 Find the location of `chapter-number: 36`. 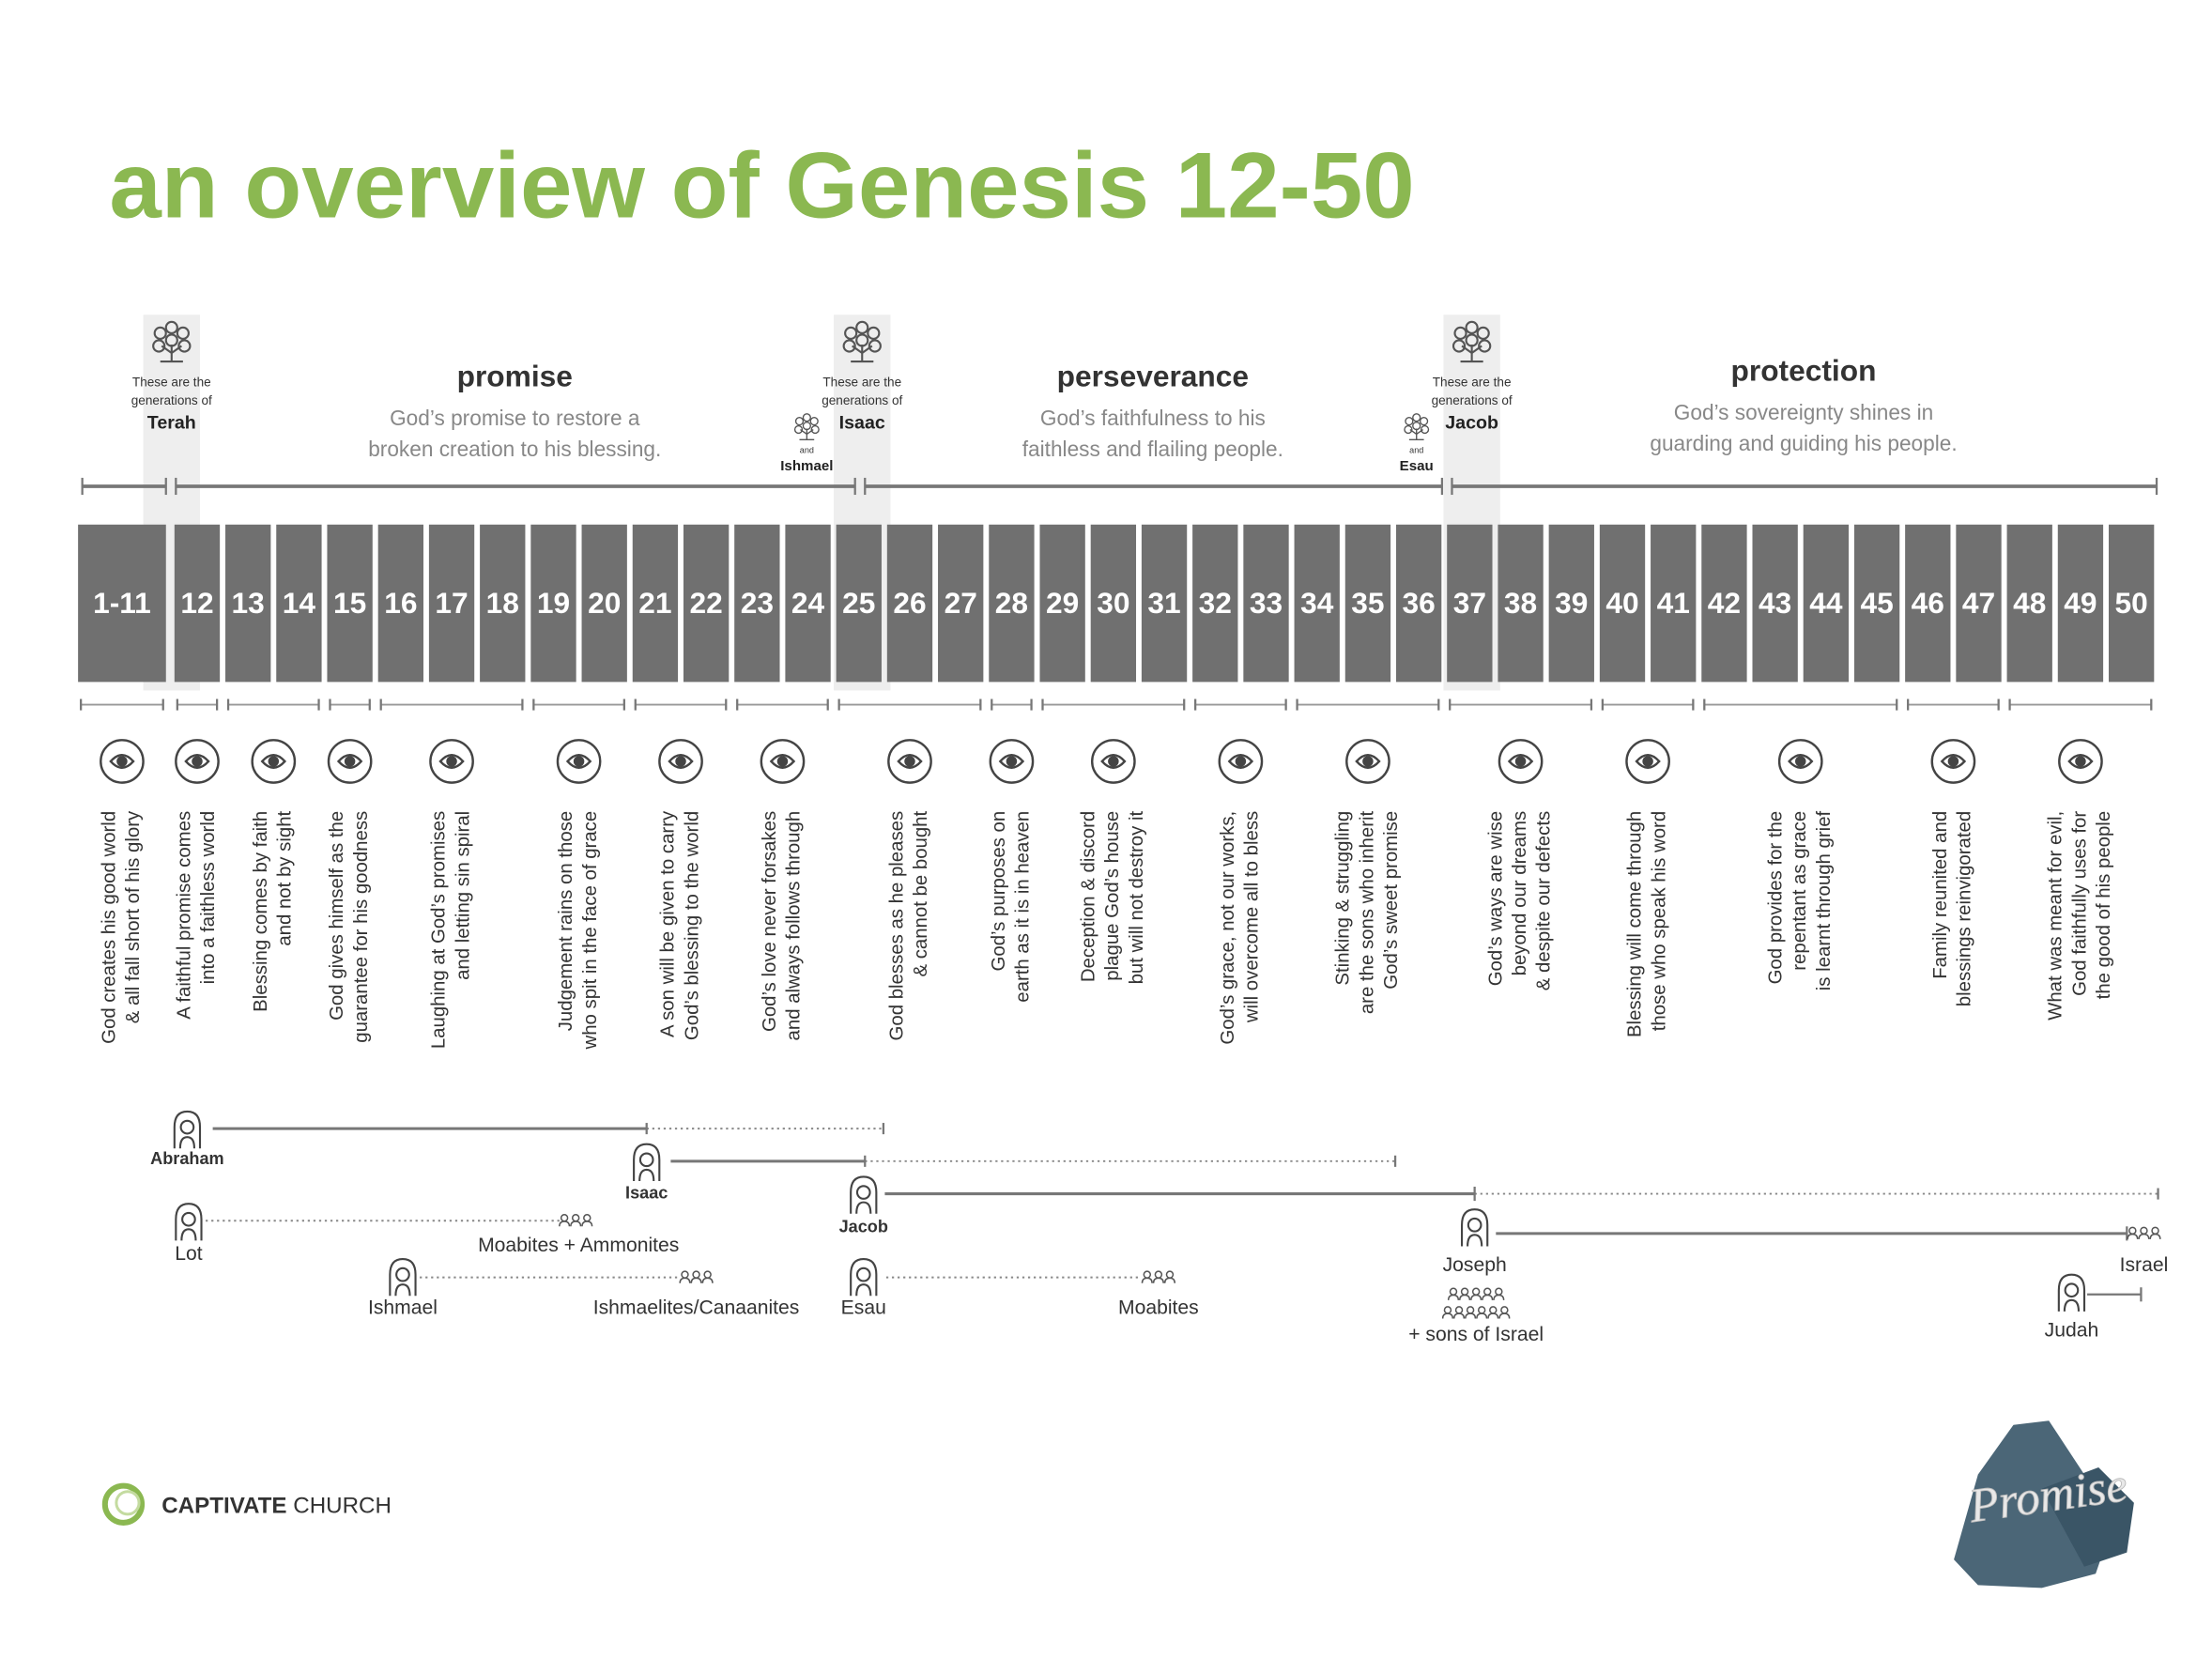

chapter-number: 36 is located at coordinates (1419, 603).